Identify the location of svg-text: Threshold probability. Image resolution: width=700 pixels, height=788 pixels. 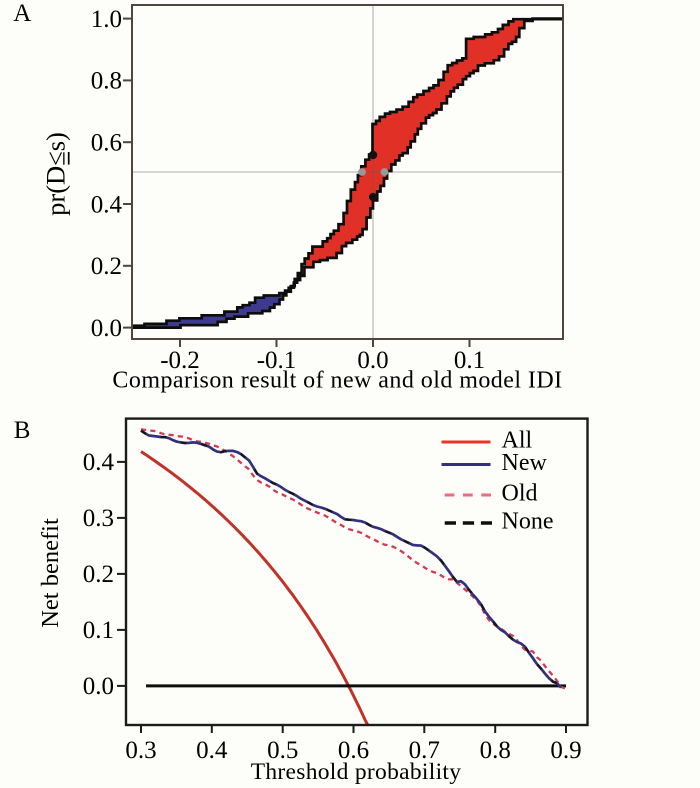
(356, 772).